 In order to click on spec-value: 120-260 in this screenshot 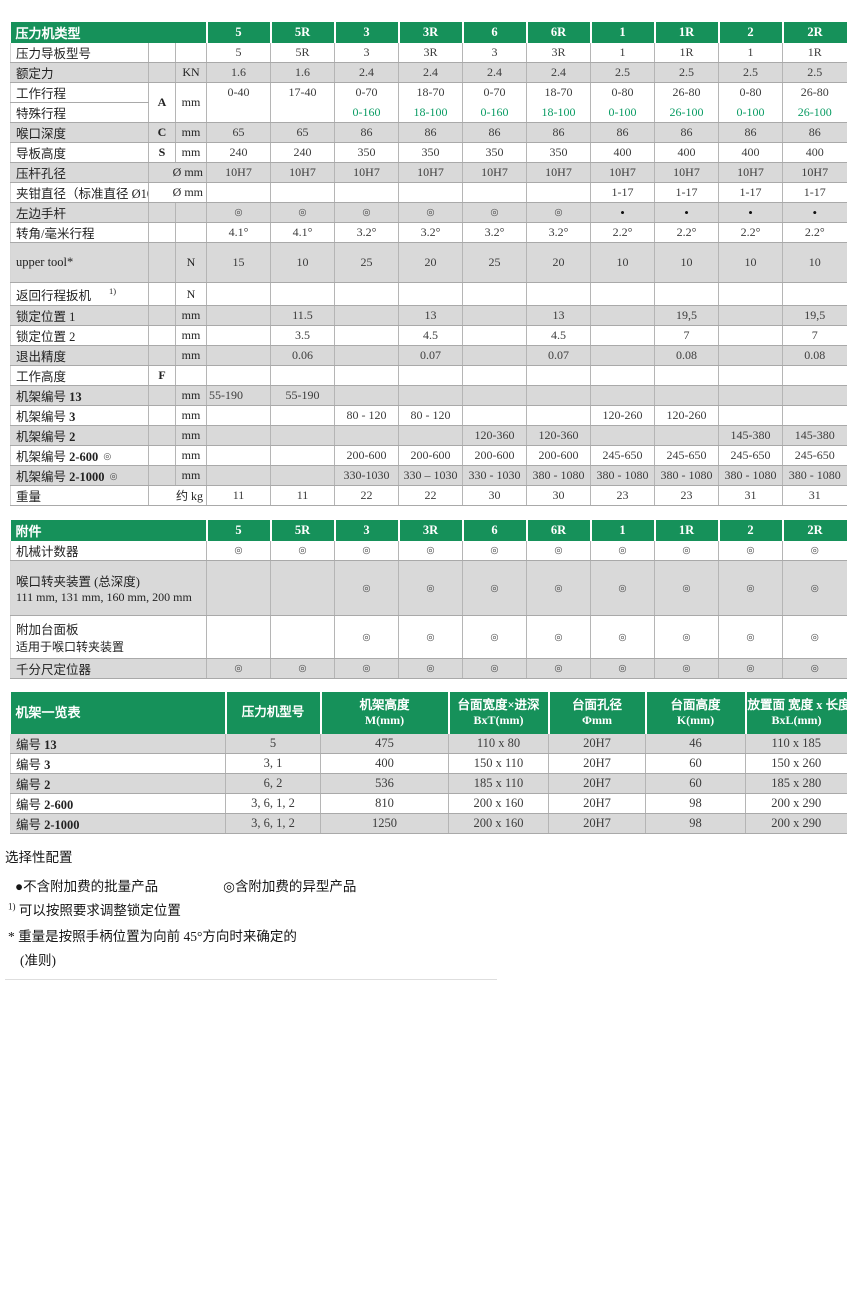, I will do `click(686, 415)`.